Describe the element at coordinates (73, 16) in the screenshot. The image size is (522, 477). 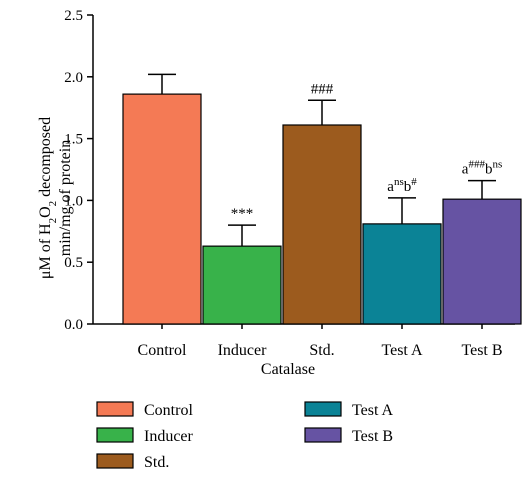
I see `y-tick-label: 2.5` at that location.